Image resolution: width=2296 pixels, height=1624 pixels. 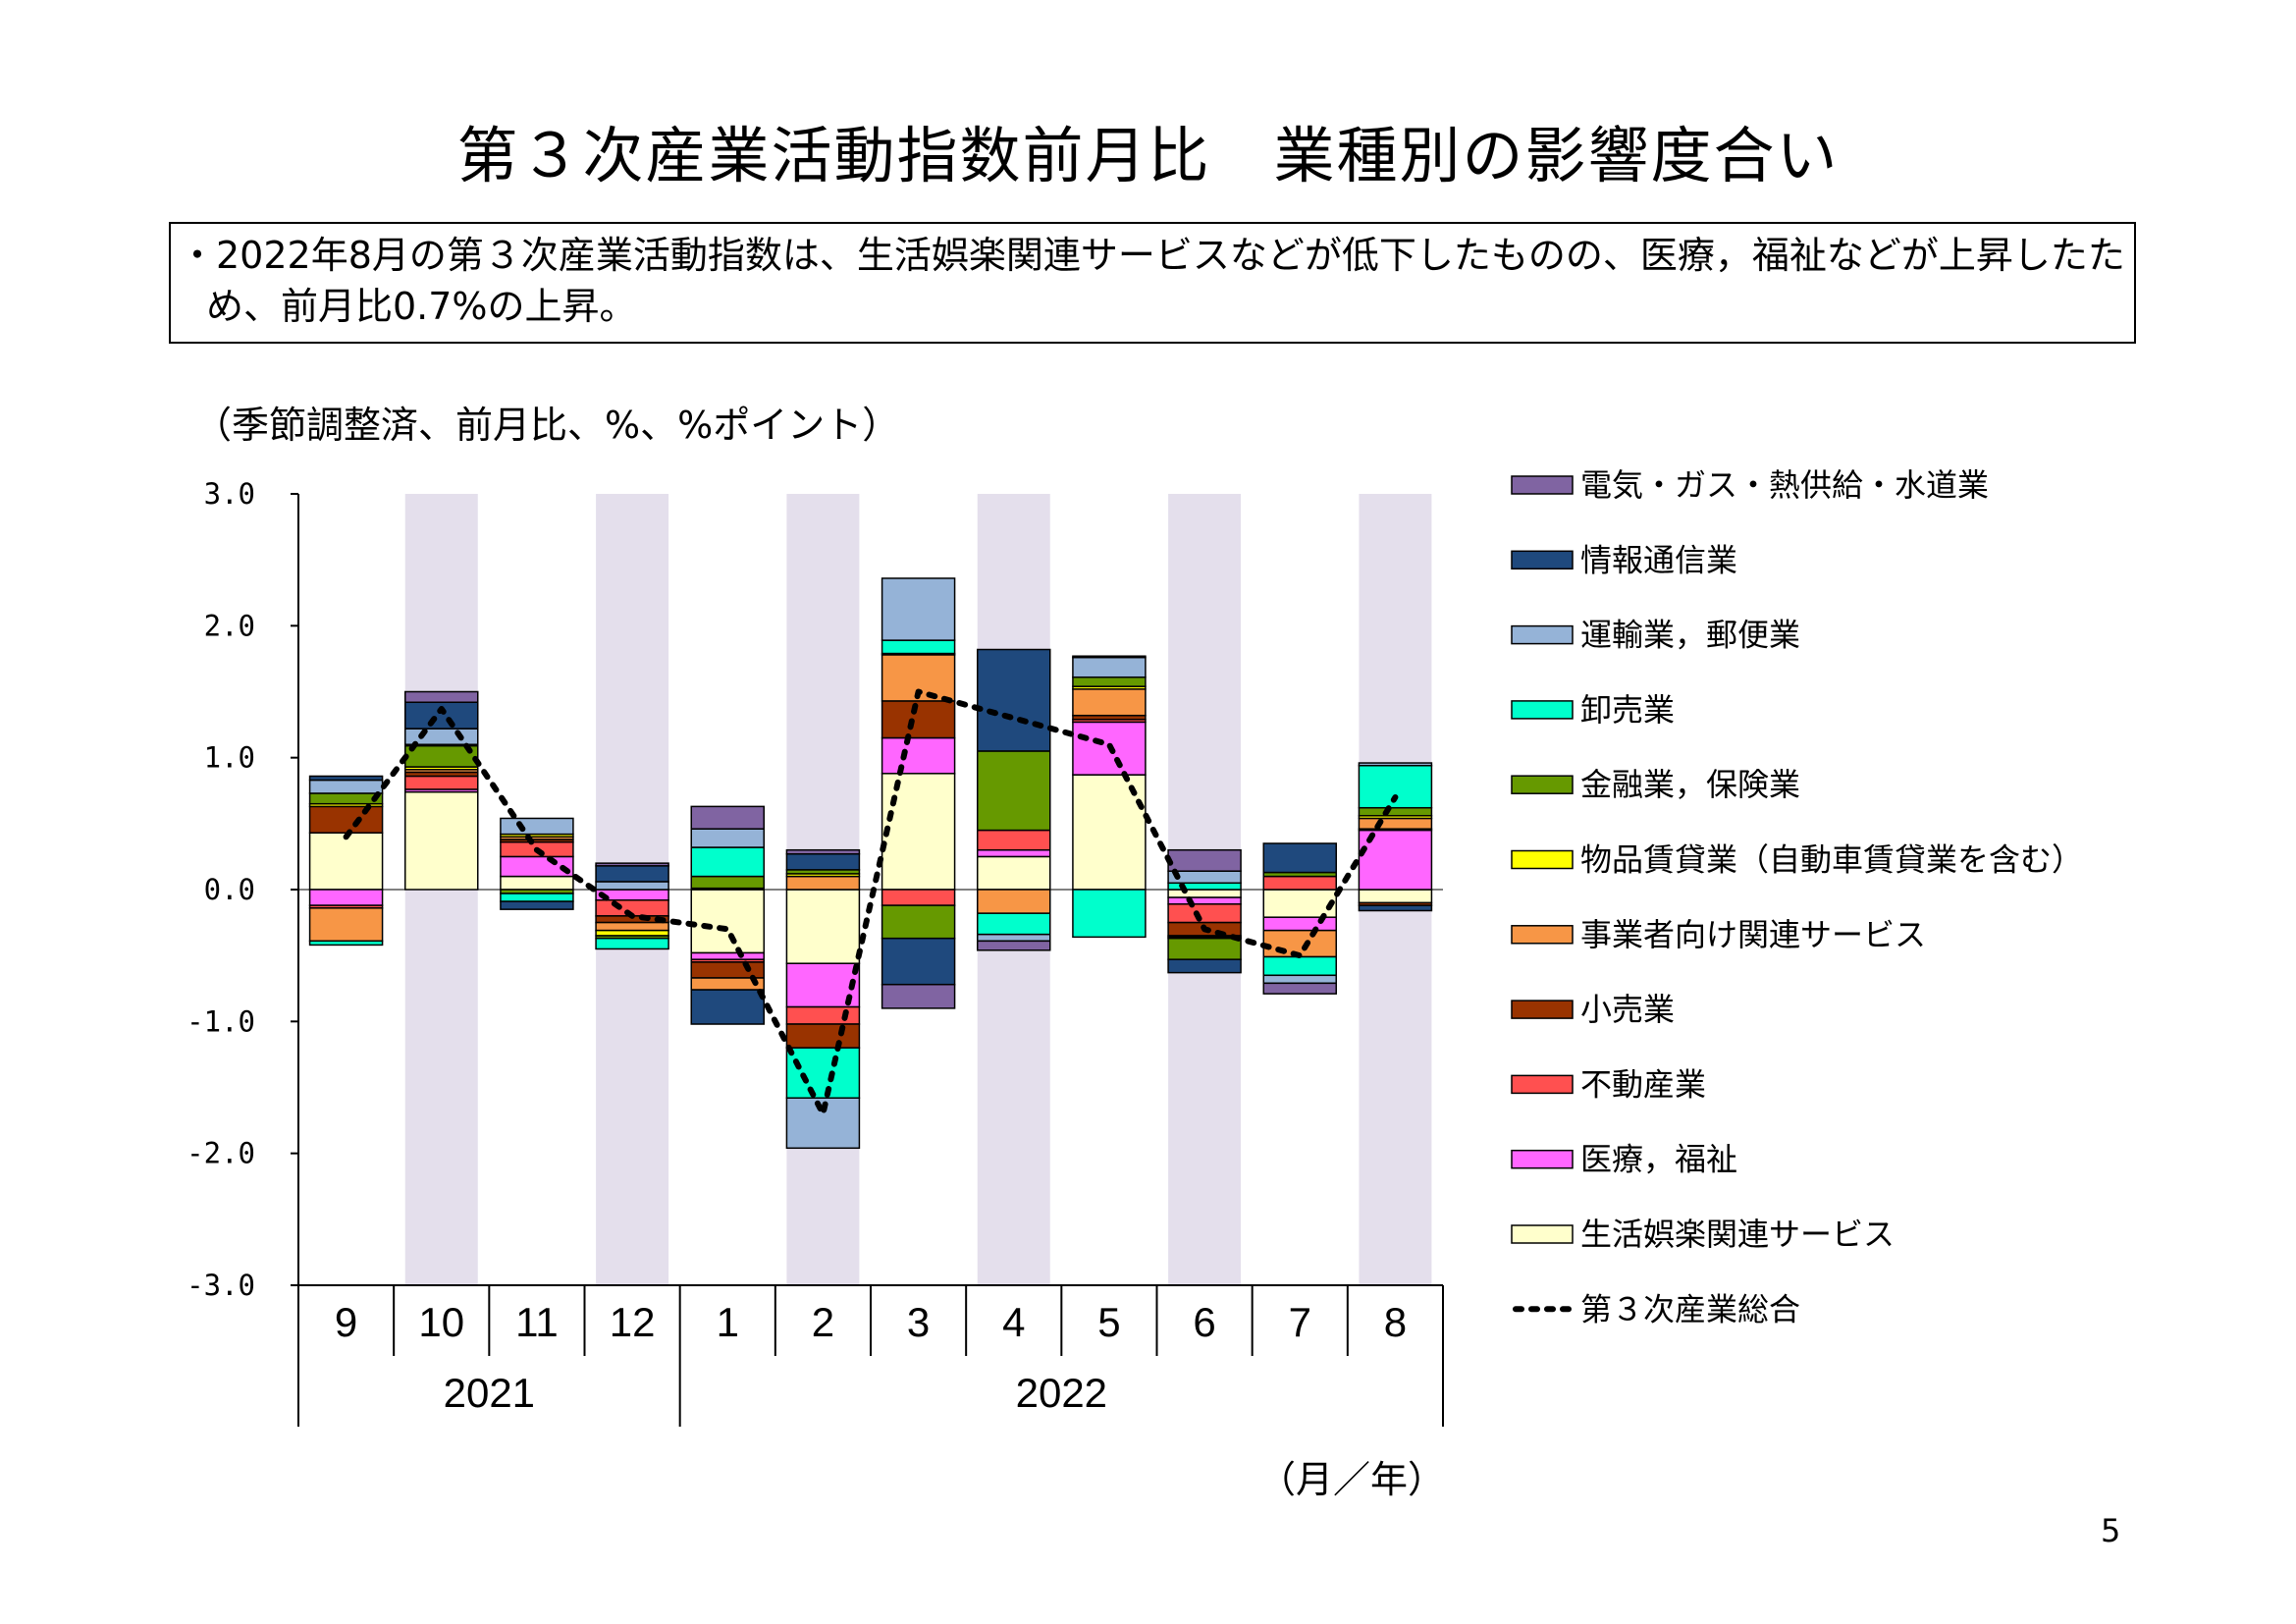 What do you see at coordinates (229, 889) in the screenshot?
I see `y-tick-label: 0.0` at bounding box center [229, 889].